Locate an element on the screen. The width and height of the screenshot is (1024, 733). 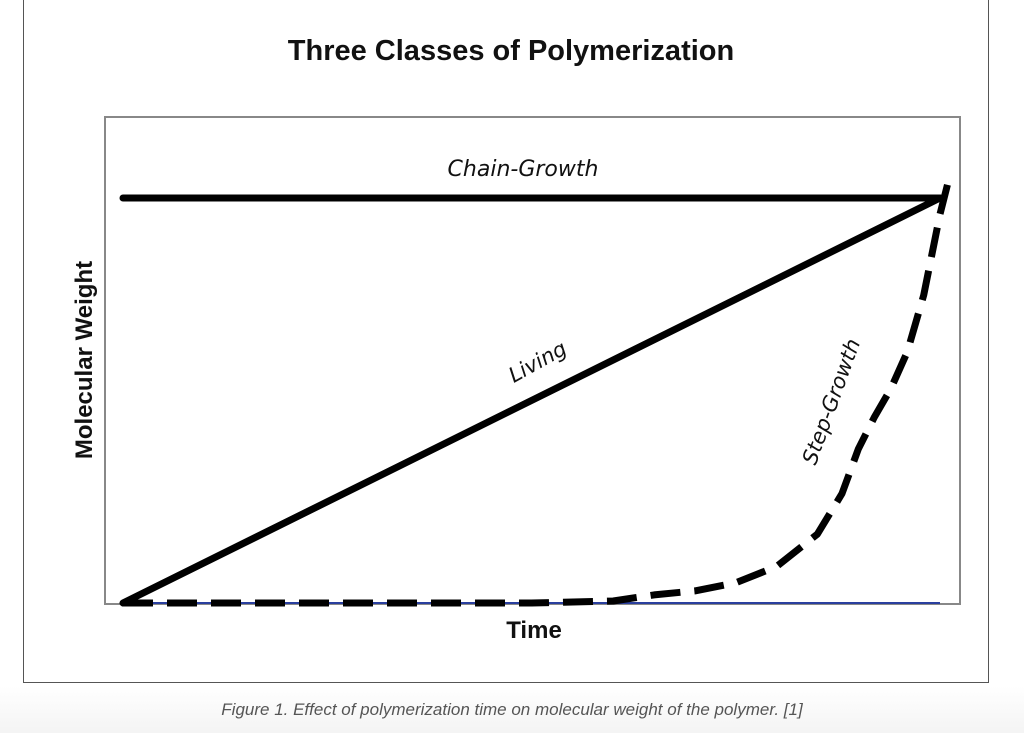
x-axis-label: Time is located at coordinates (534, 630).